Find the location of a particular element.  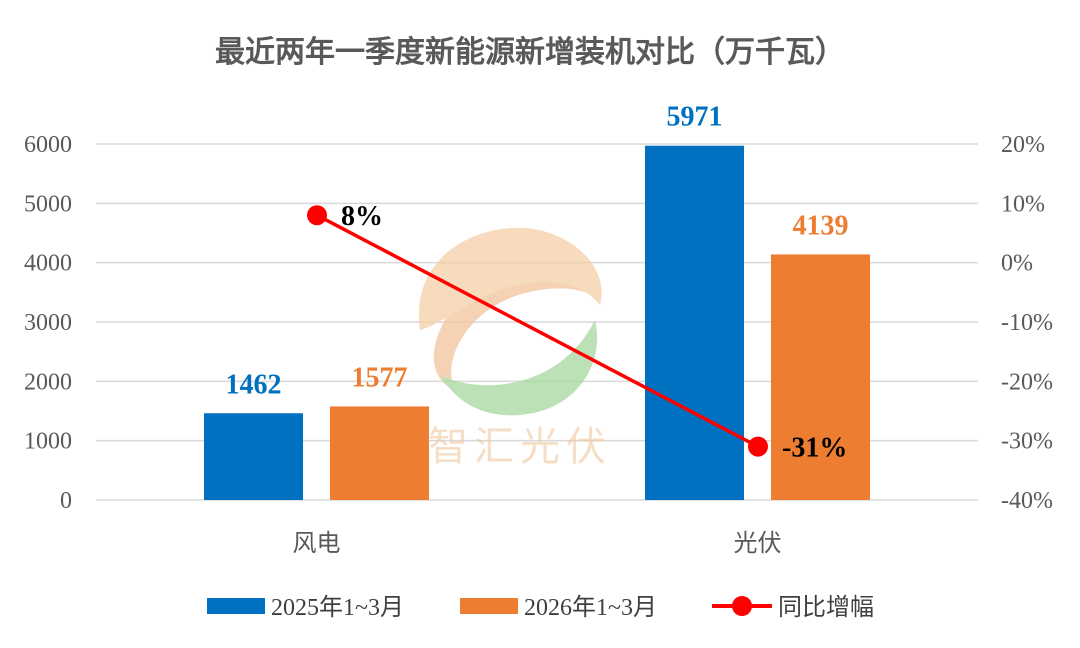

y-left-tick-label: 5000 is located at coordinates (48, 204).